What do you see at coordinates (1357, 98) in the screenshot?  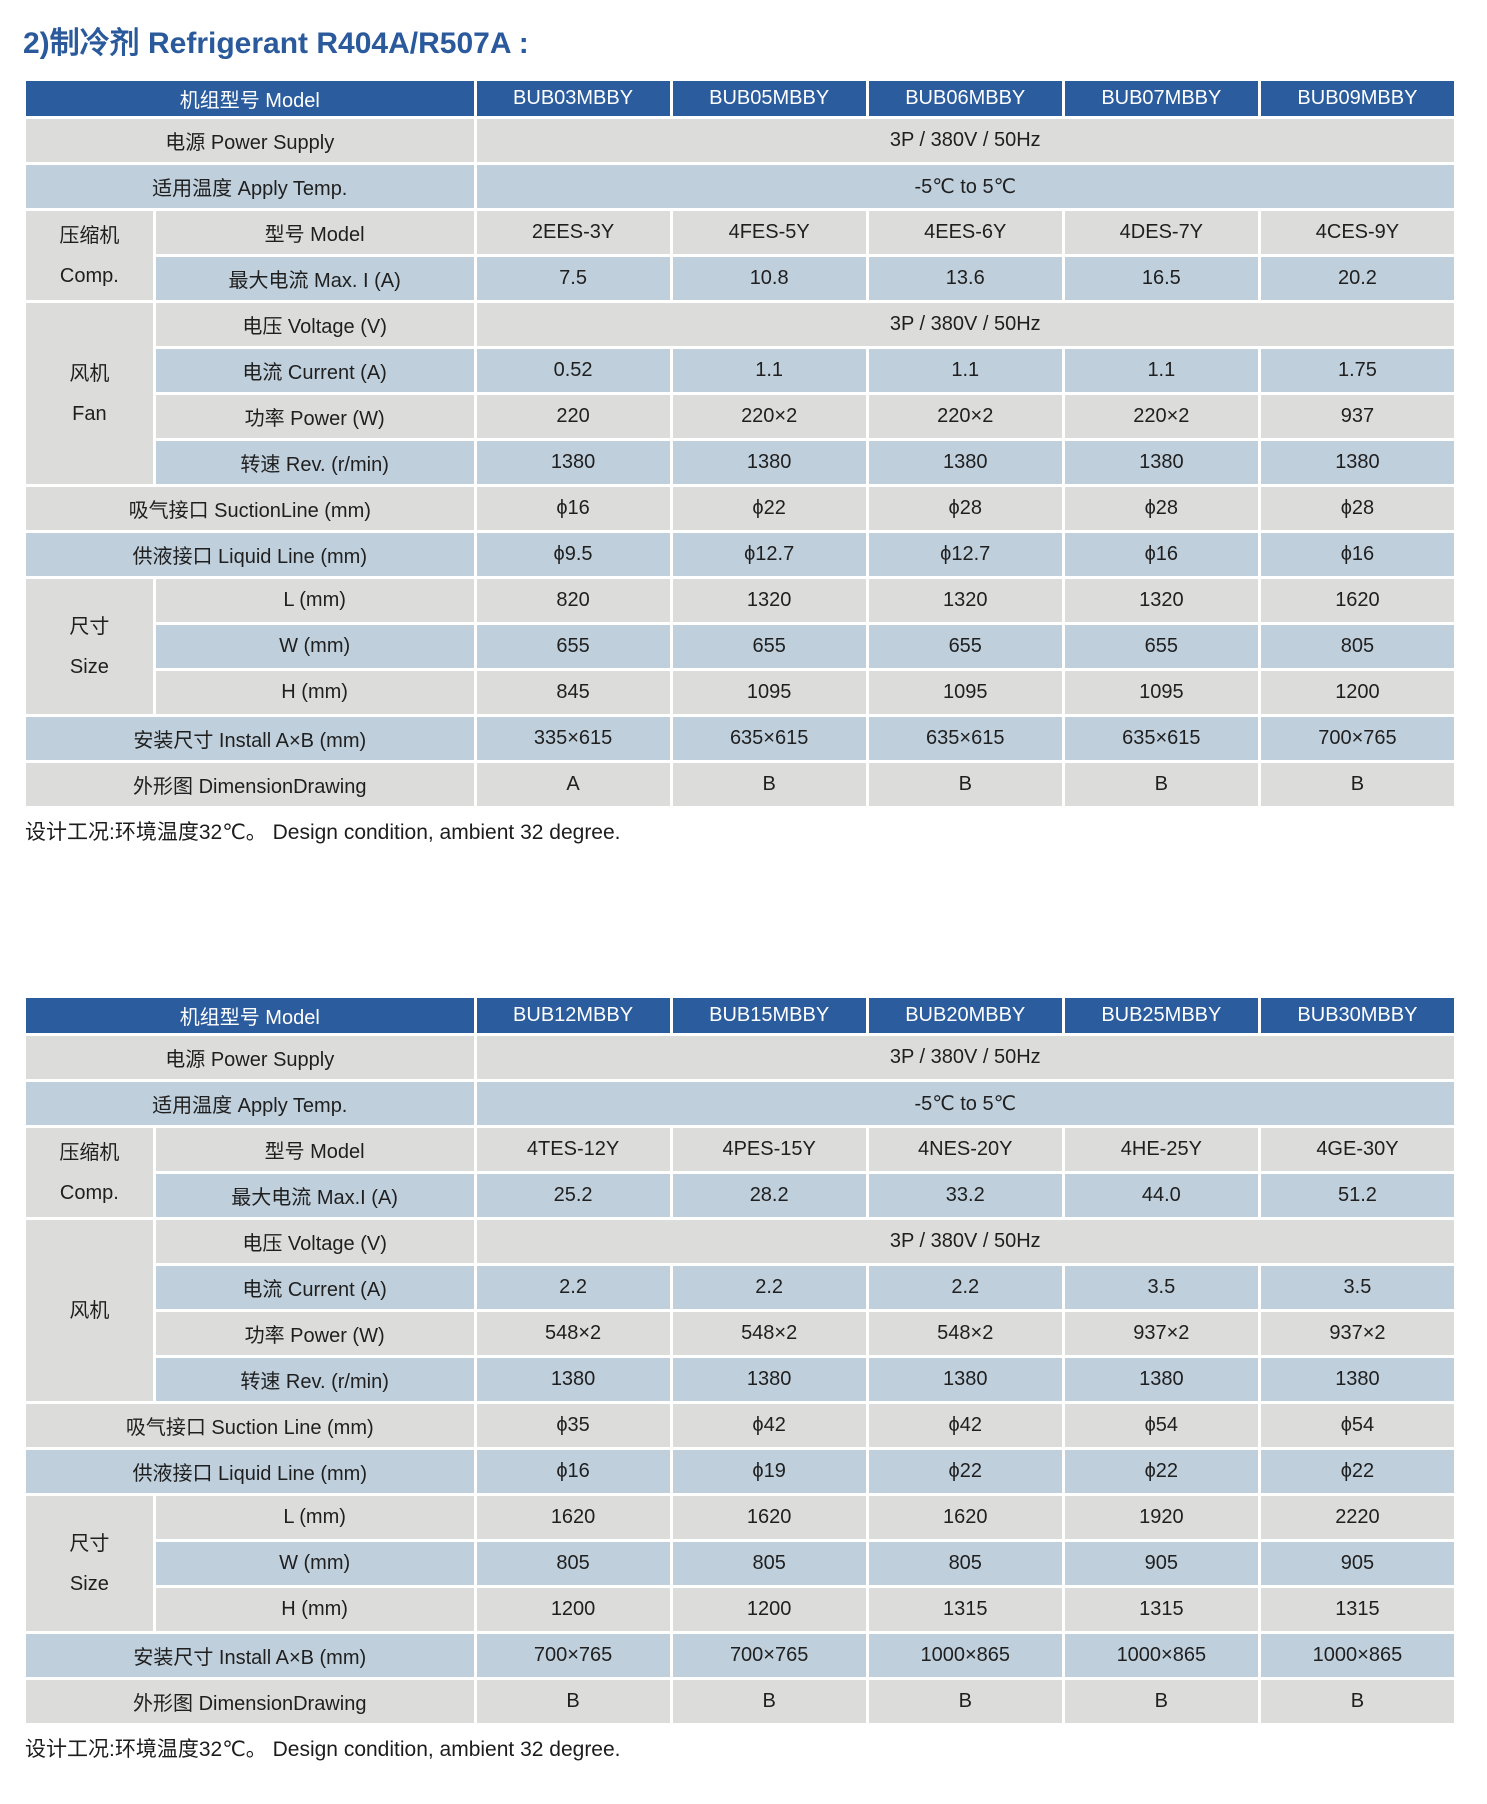 I see `model-column-header: BUB09MBBY` at bounding box center [1357, 98].